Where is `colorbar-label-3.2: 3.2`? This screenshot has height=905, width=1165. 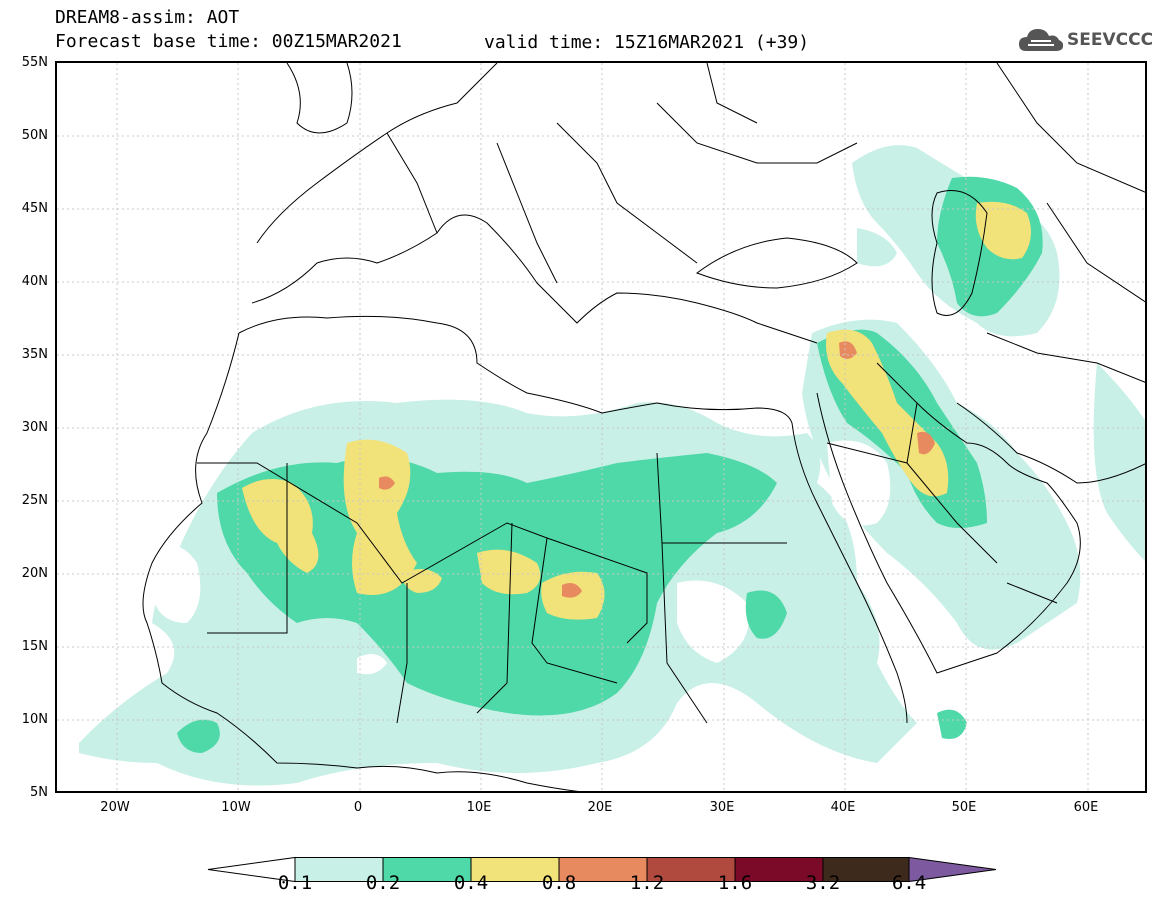 colorbar-label-3.2: 3.2 is located at coordinates (823, 883).